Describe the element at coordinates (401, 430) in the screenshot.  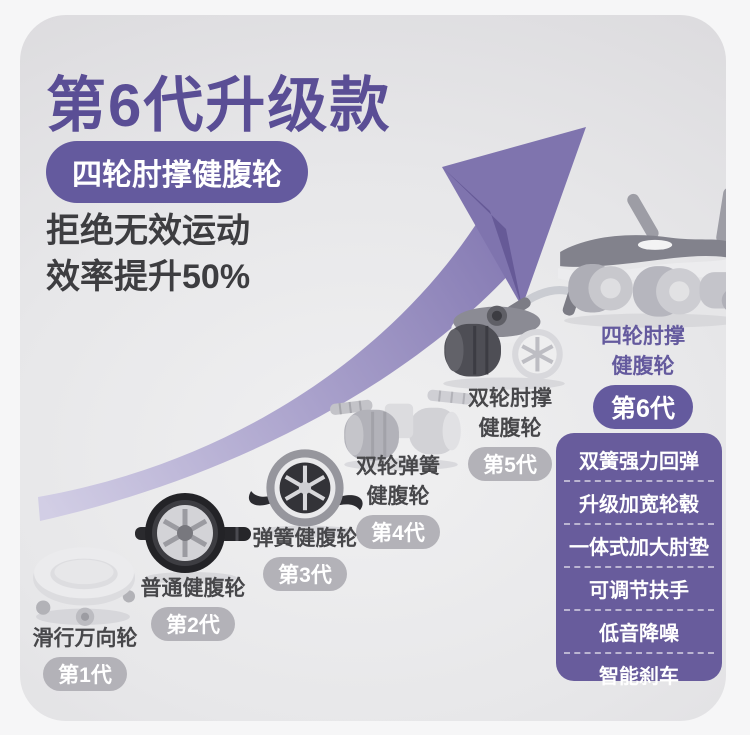
I see `product-gen4-image` at that location.